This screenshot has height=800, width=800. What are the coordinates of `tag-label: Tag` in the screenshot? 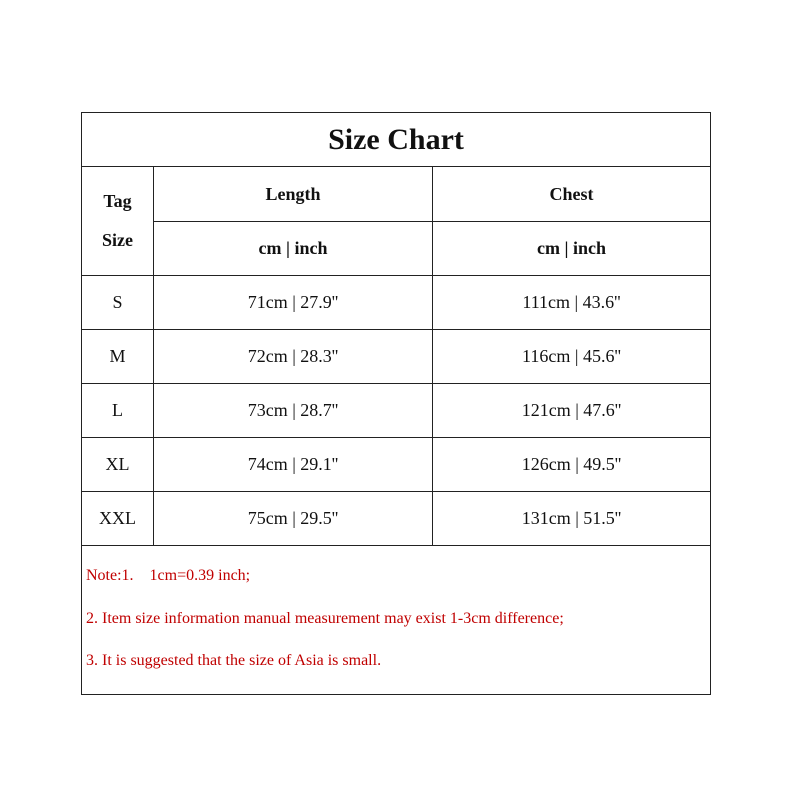 It's located at (117, 201).